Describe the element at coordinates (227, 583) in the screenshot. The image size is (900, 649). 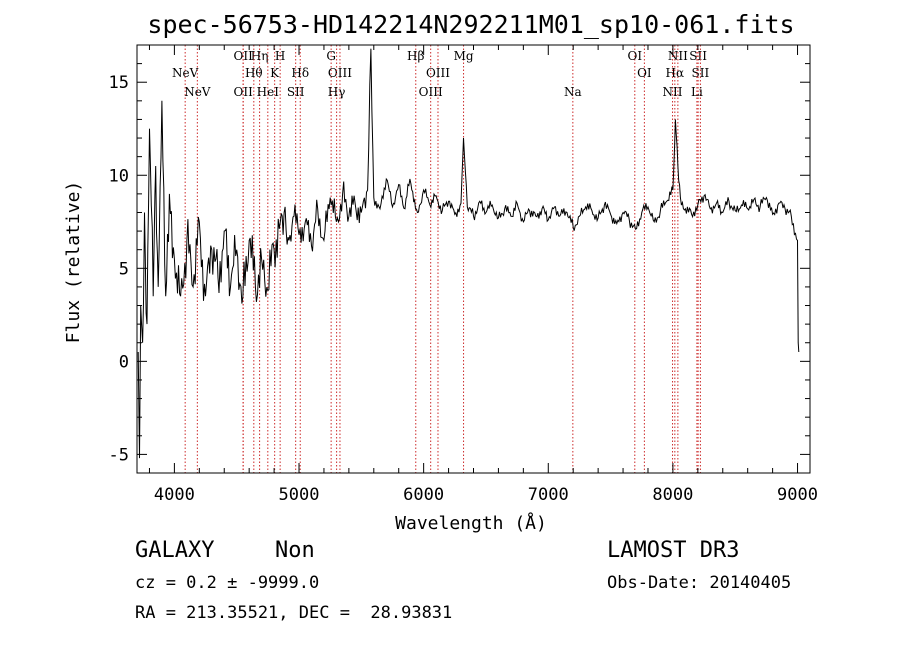
I see `redshift-info: cz = 0.2 ± -9999.0` at that location.